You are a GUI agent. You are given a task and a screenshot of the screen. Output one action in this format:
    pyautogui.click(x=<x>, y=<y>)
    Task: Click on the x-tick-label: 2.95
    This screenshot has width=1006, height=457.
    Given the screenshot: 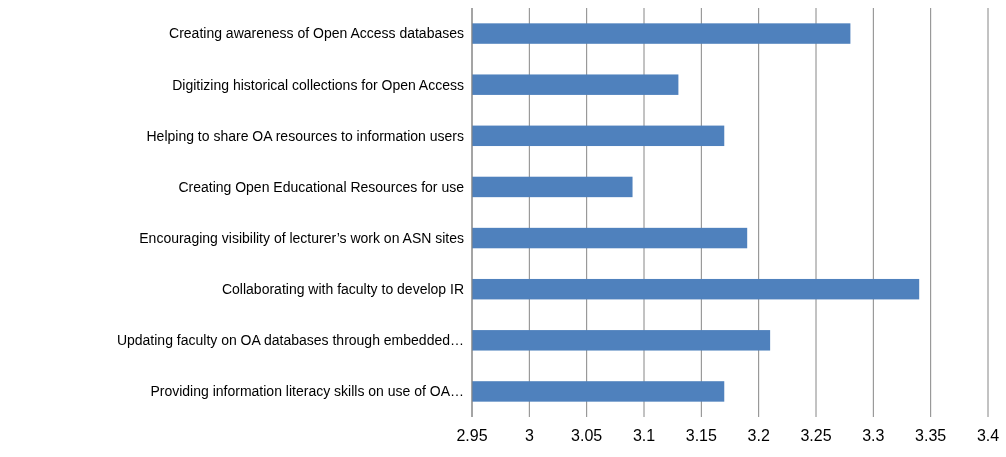 What is the action you would take?
    pyautogui.click(x=472, y=435)
    